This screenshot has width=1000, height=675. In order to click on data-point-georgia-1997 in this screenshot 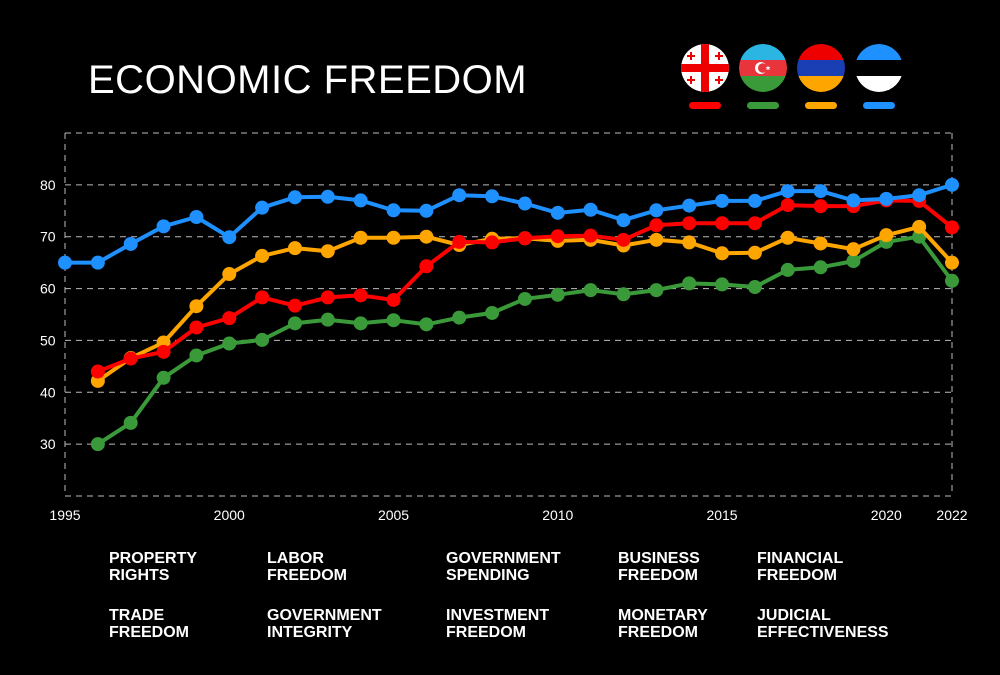, I will do `click(130, 358)`.